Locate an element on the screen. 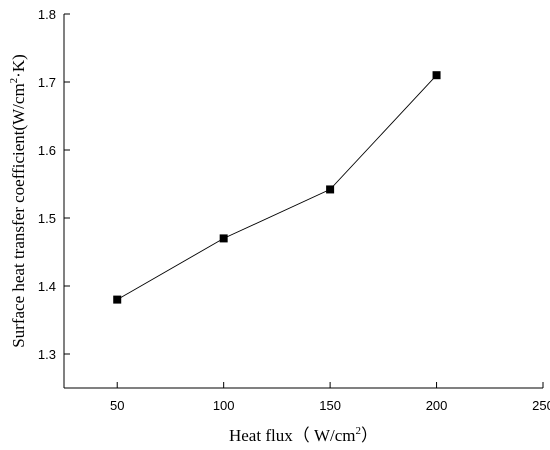  x-axis-title-sup: 2 is located at coordinates (359, 431).